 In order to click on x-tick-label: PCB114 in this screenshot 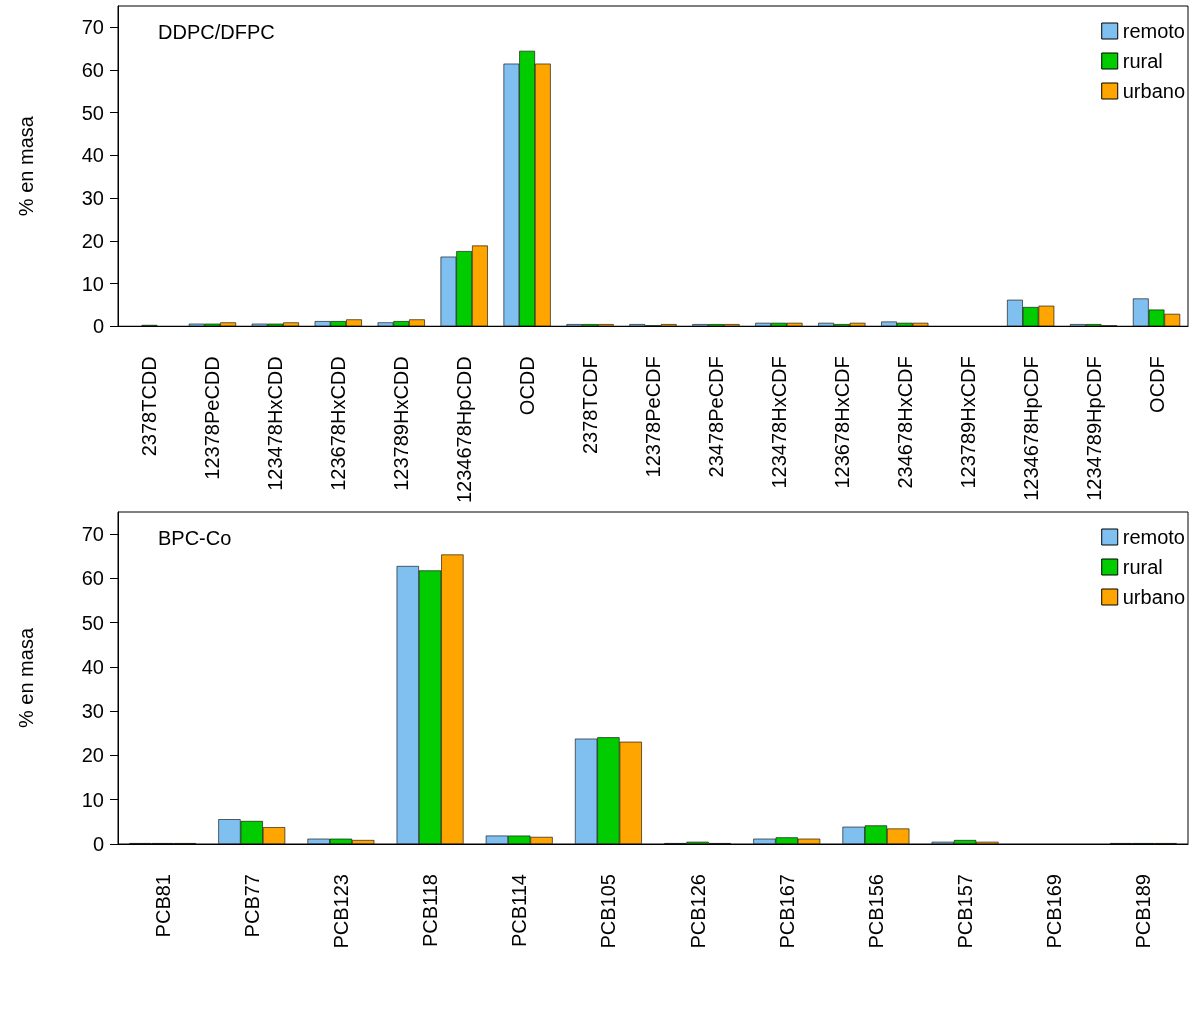, I will do `click(519, 911)`.